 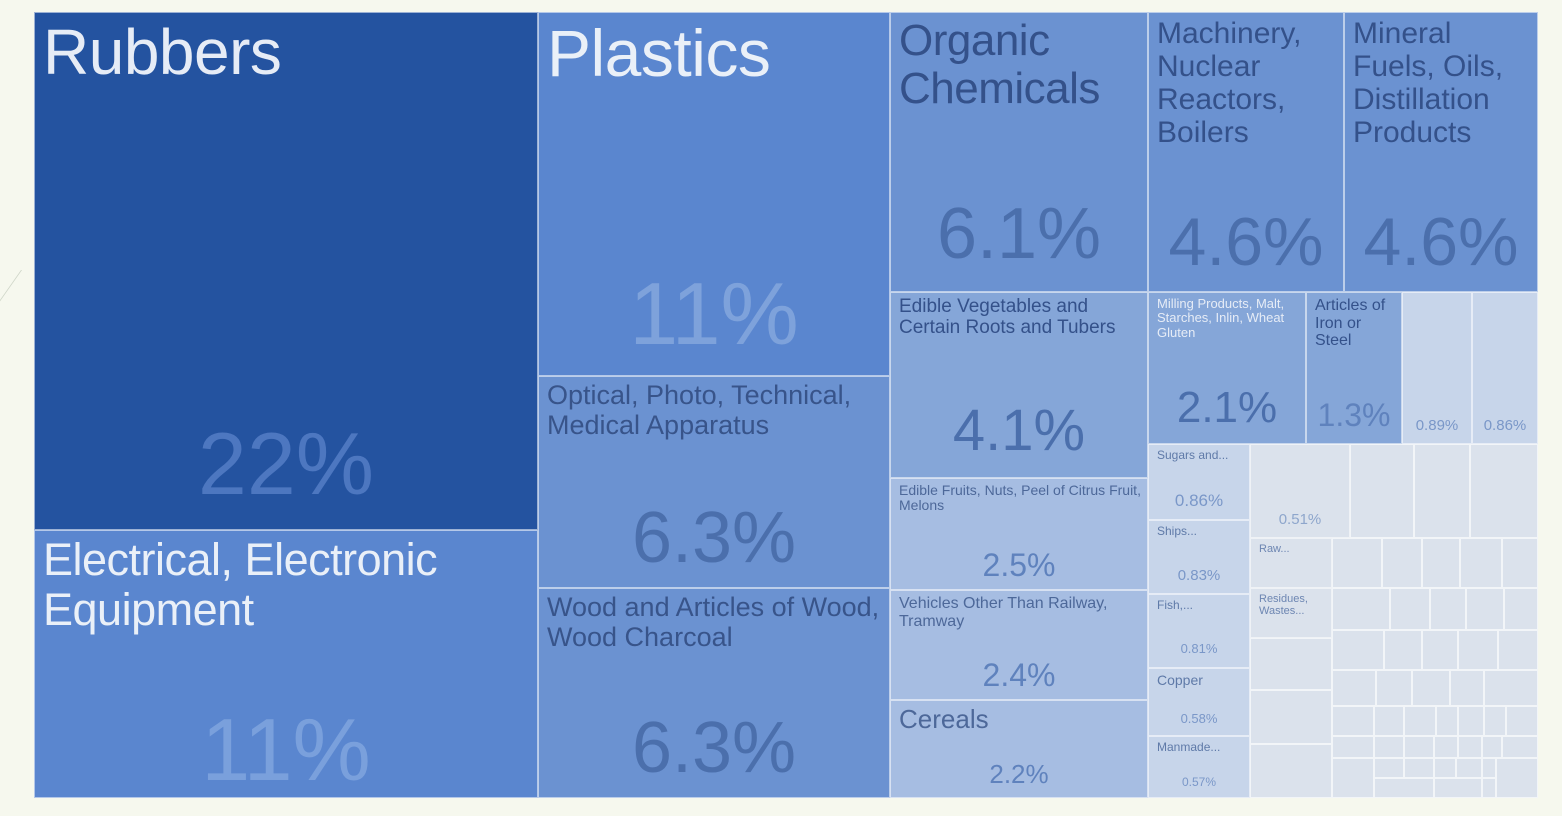 I want to click on tile-percent: 2.1%, so click(x=1227, y=407).